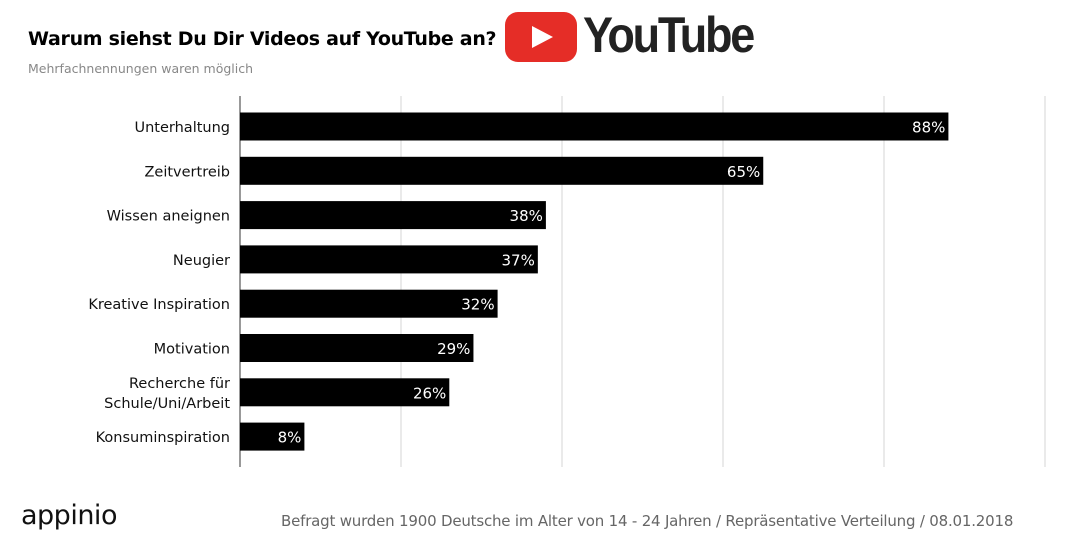 This screenshot has height=559, width=1073. Describe the element at coordinates (159, 305) in the screenshot. I see `category-label: Kreative Inspiration` at that location.